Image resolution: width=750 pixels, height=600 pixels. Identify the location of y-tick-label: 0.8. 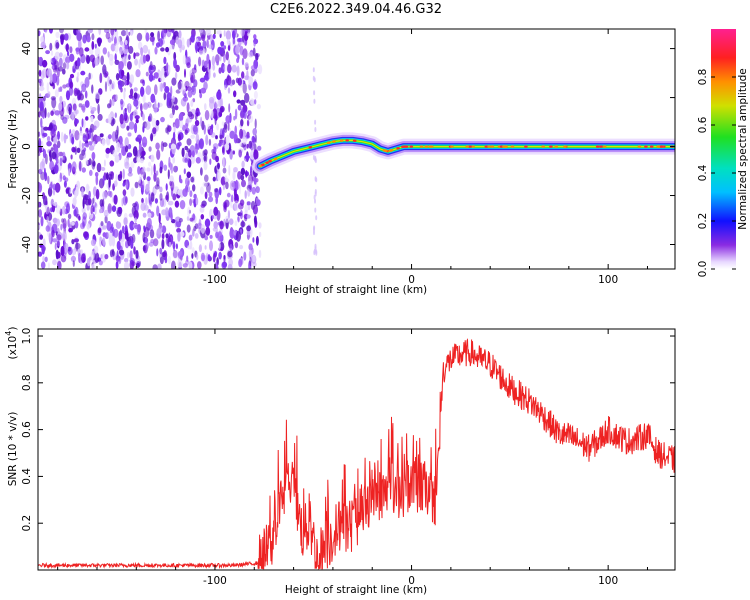
(27, 382).